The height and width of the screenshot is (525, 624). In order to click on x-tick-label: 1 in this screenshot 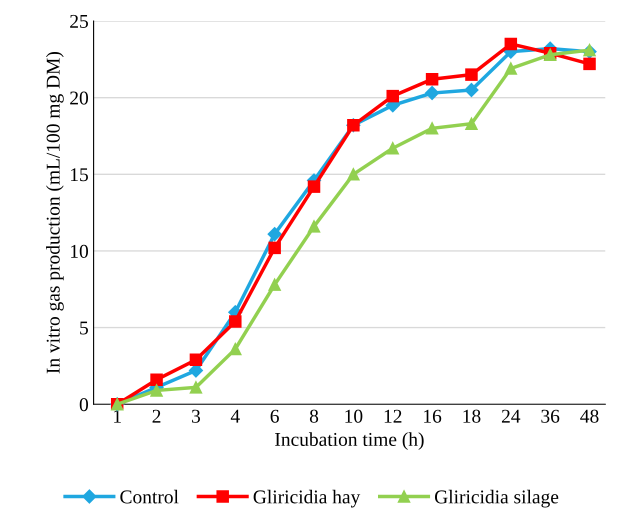, I will do `click(117, 416)`.